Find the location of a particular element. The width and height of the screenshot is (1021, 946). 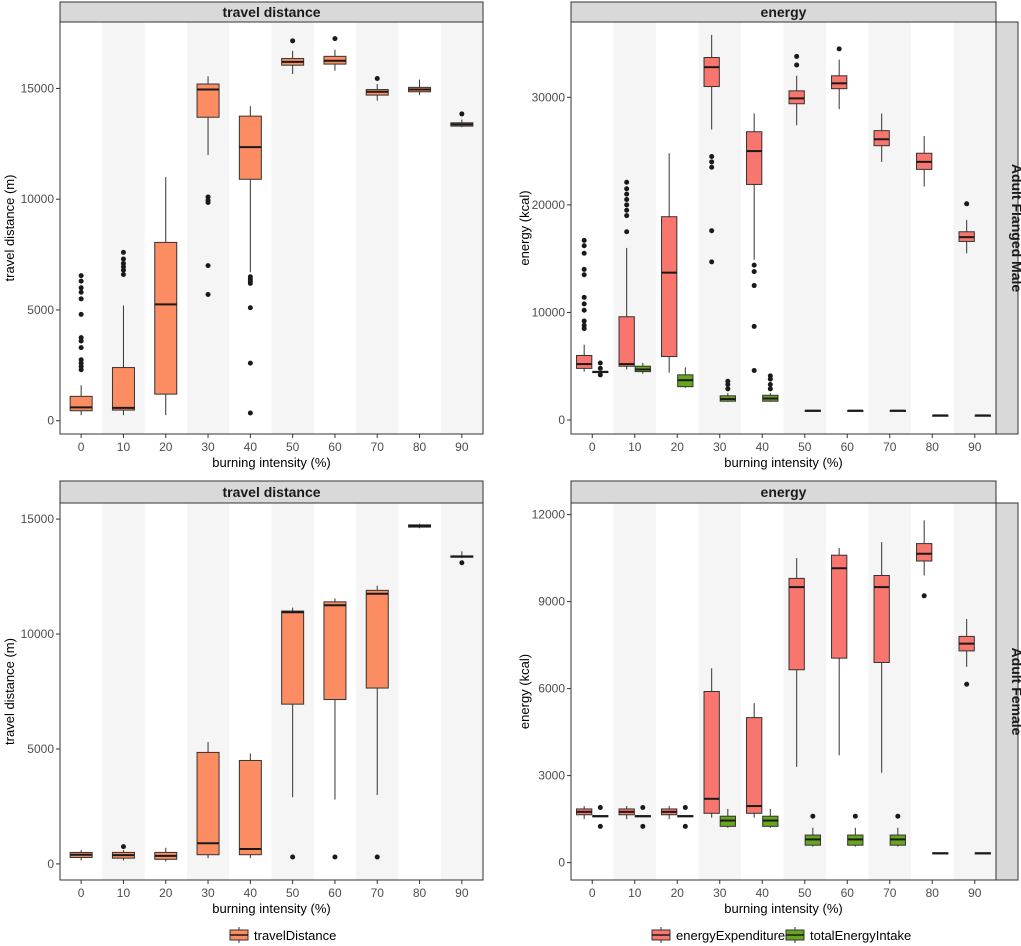

x-tick-label: 90 is located at coordinates (462, 447).